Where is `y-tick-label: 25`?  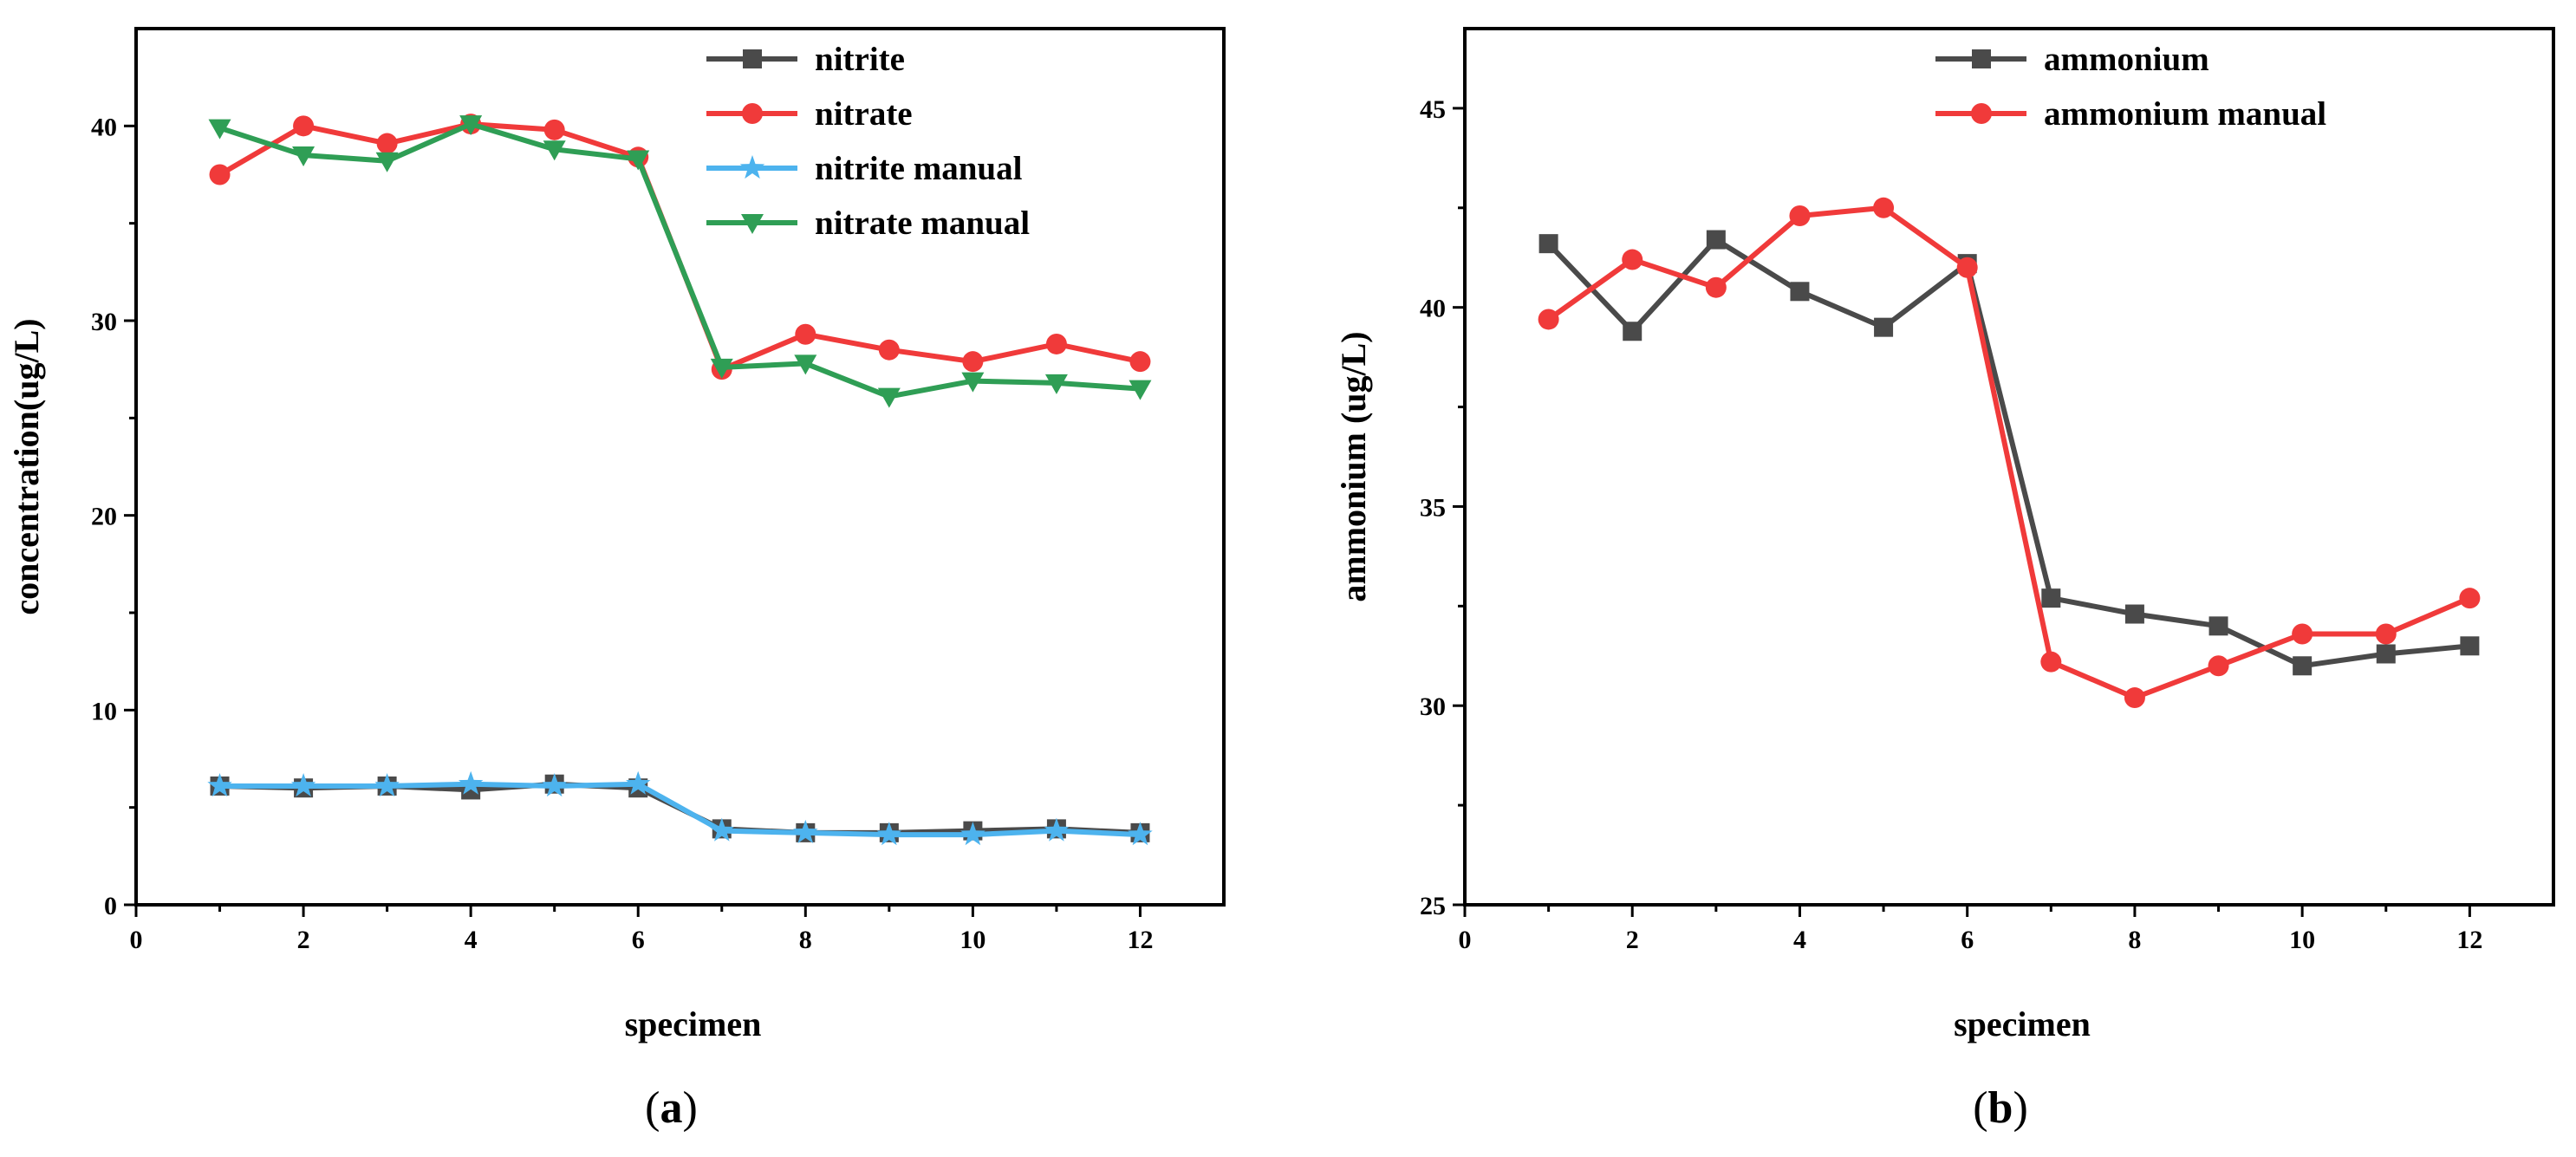
y-tick-label: 25 is located at coordinates (1433, 906).